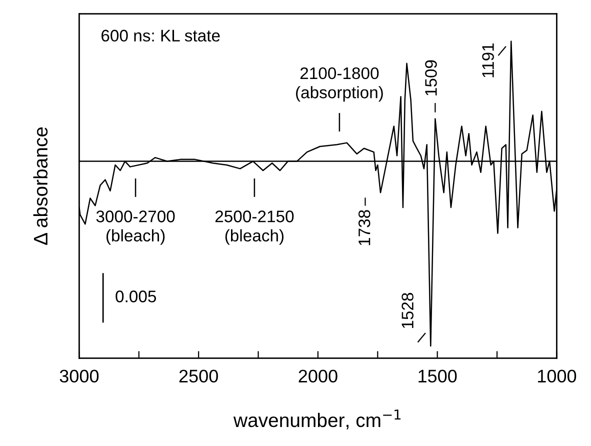  I want to click on annotation: 2100-1800 (absorption), so click(339, 84).